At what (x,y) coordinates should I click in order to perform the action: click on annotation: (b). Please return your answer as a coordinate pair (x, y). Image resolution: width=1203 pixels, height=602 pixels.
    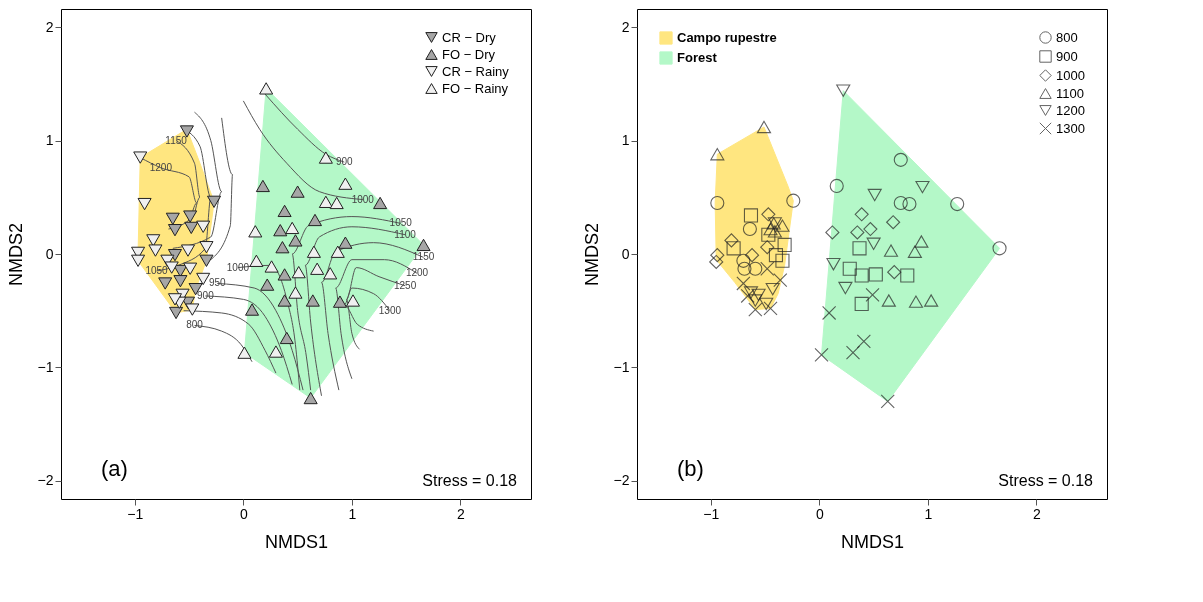
    Looking at the image, I should click on (690, 468).